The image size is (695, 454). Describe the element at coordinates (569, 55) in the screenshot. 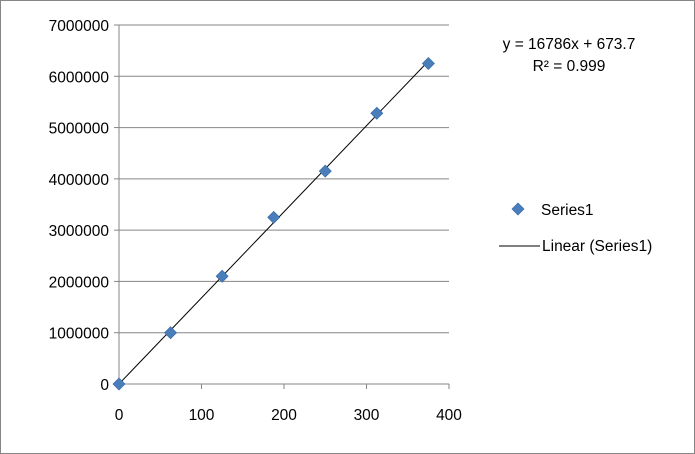

I see `trendline-equation: y = 16786x + 673.7 R² = 0.999` at that location.